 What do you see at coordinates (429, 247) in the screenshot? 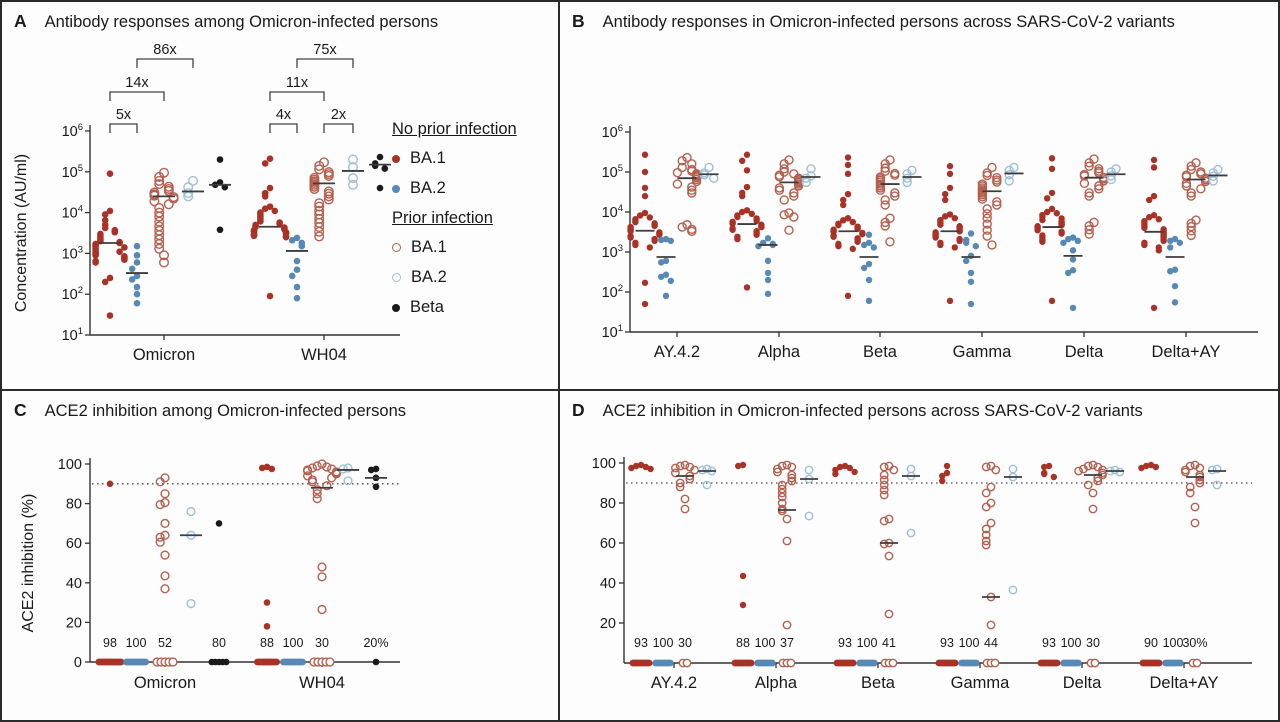
I see `legend-item-label: BA.1` at bounding box center [429, 247].